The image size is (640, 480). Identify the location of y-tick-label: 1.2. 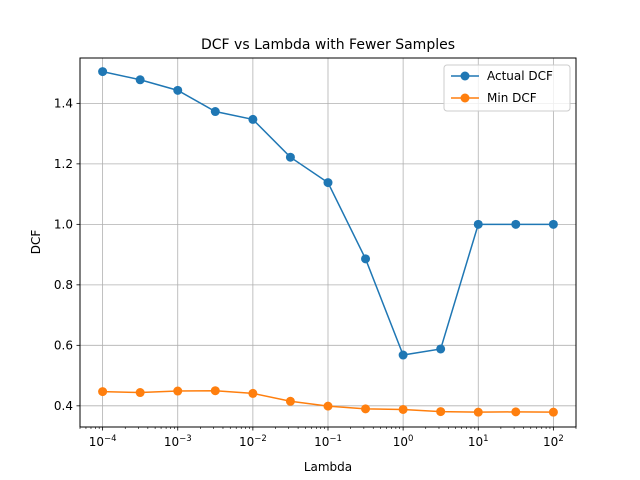
(63, 164).